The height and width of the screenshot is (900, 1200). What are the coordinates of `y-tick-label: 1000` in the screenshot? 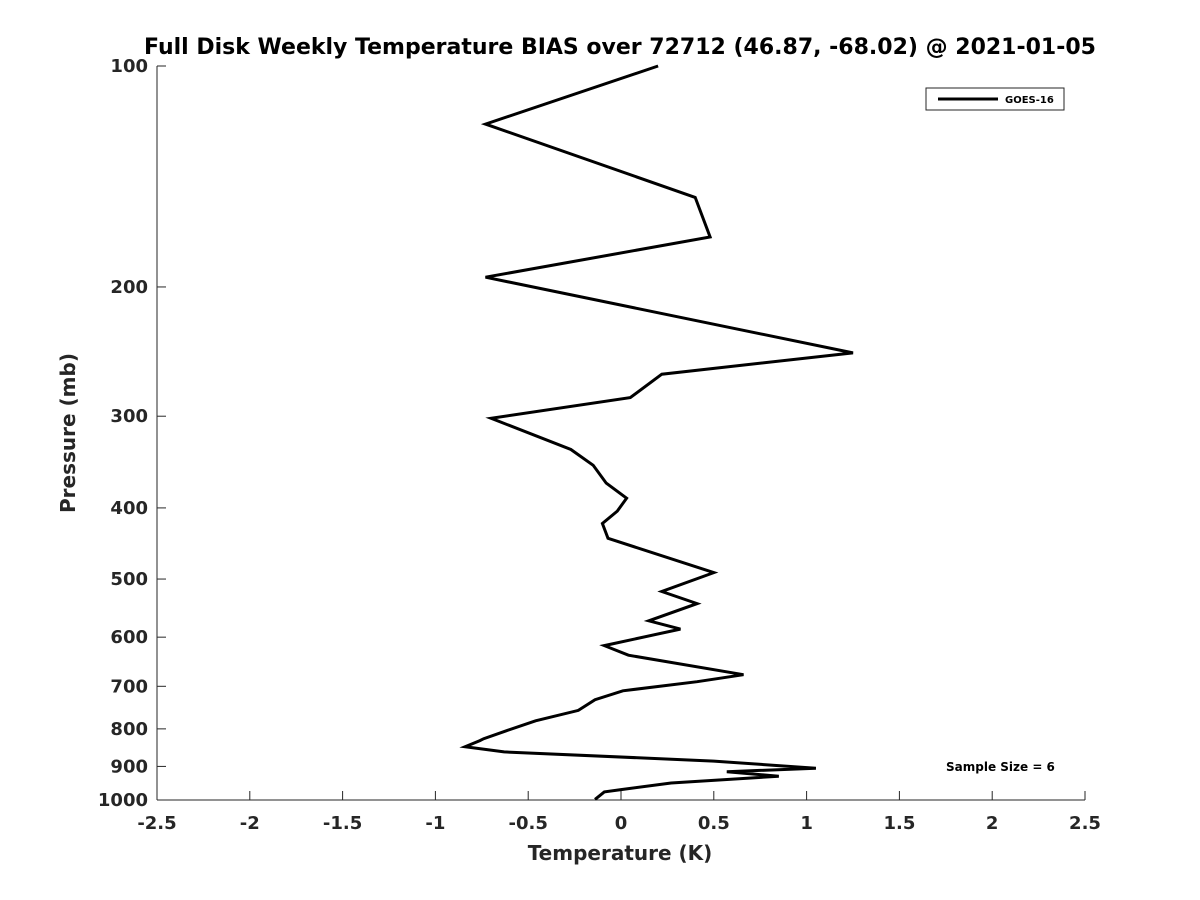 It's located at (123, 800).